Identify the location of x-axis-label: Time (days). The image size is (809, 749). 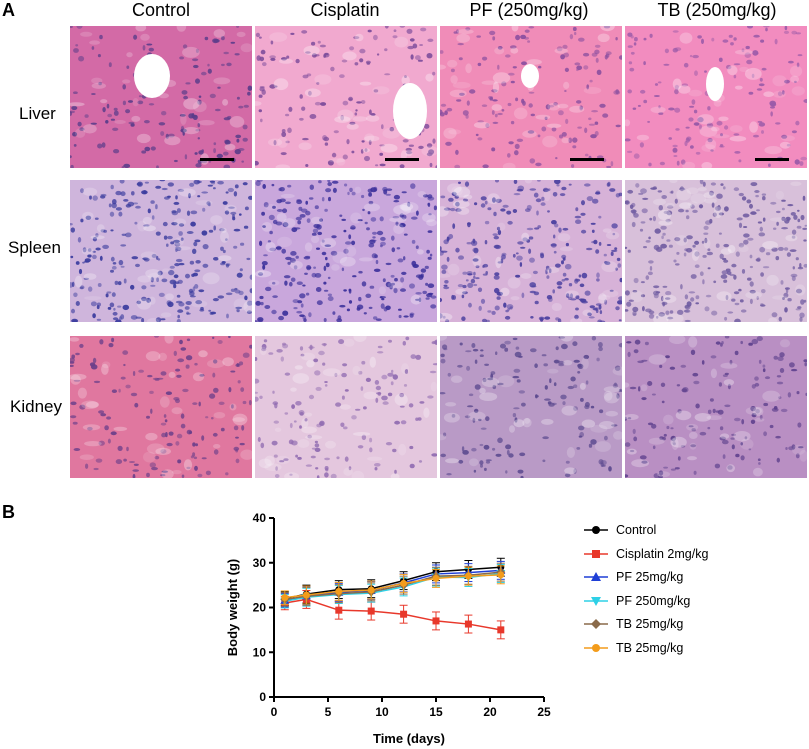
(409, 738).